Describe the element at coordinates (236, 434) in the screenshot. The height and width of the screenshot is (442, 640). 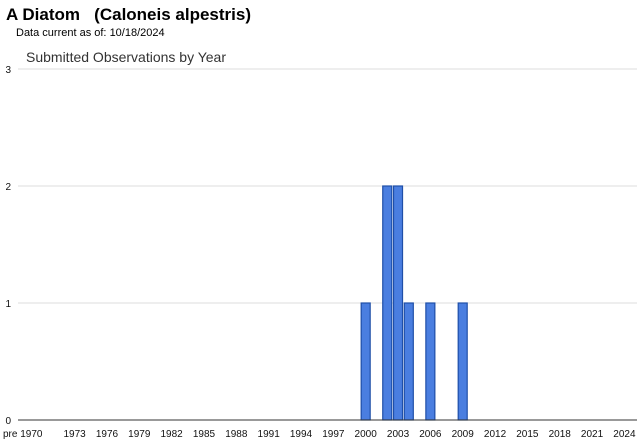
I see `x-tick-label: 1988` at that location.